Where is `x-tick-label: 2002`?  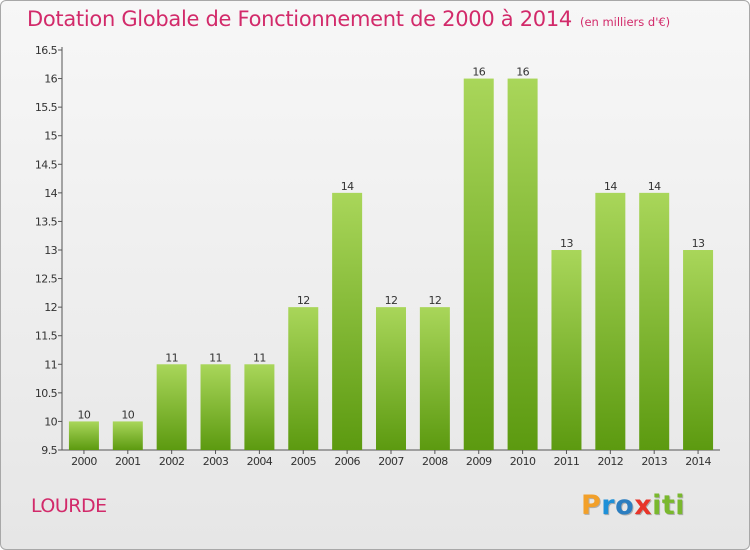
x-tick-label: 2002 is located at coordinates (172, 461).